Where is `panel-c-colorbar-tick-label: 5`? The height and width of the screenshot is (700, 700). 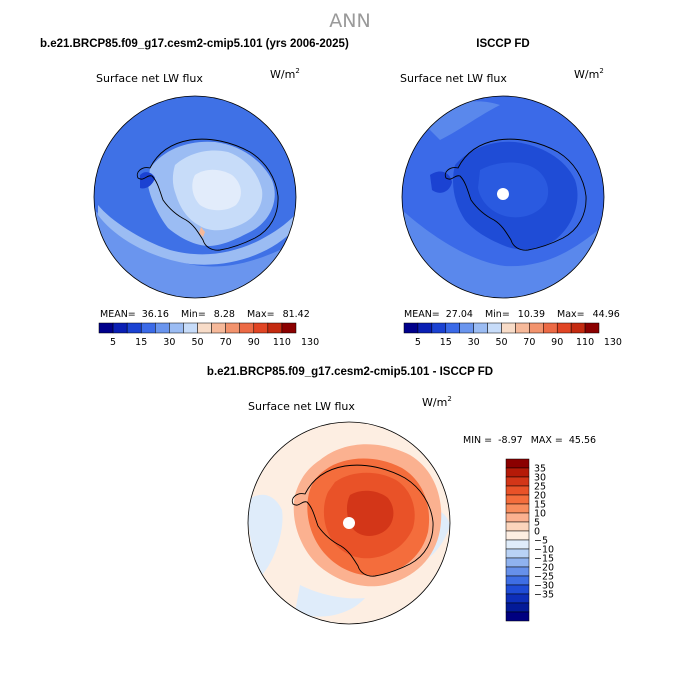 panel-c-colorbar-tick-label: 5 is located at coordinates (537, 523).